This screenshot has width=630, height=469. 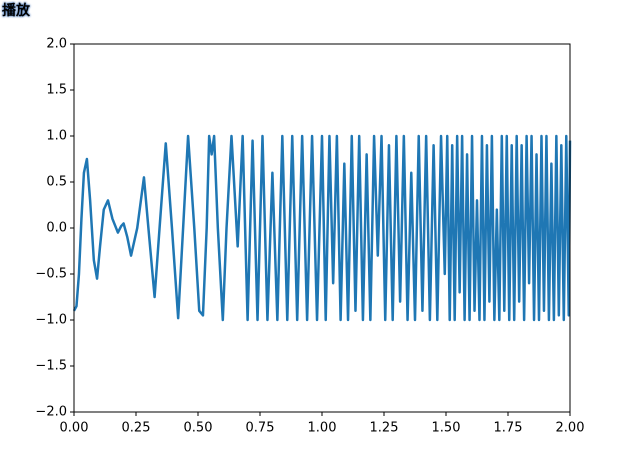 What do you see at coordinates (446, 428) in the screenshot?
I see `x-tick-label: 1.50` at bounding box center [446, 428].